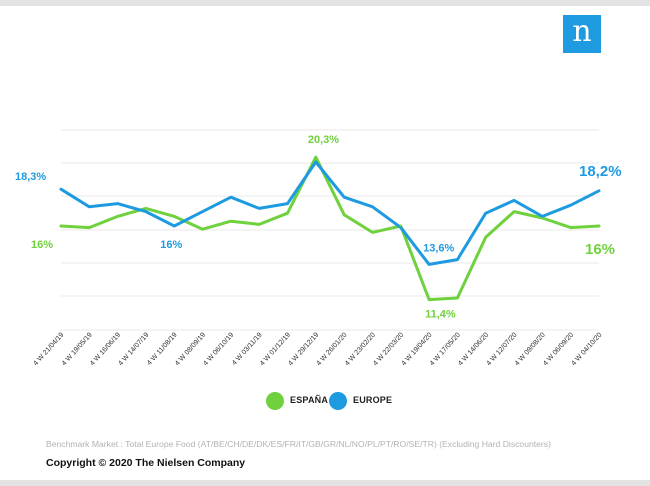  What do you see at coordinates (30, 177) in the screenshot?
I see `data-label: 18,3%` at bounding box center [30, 177].